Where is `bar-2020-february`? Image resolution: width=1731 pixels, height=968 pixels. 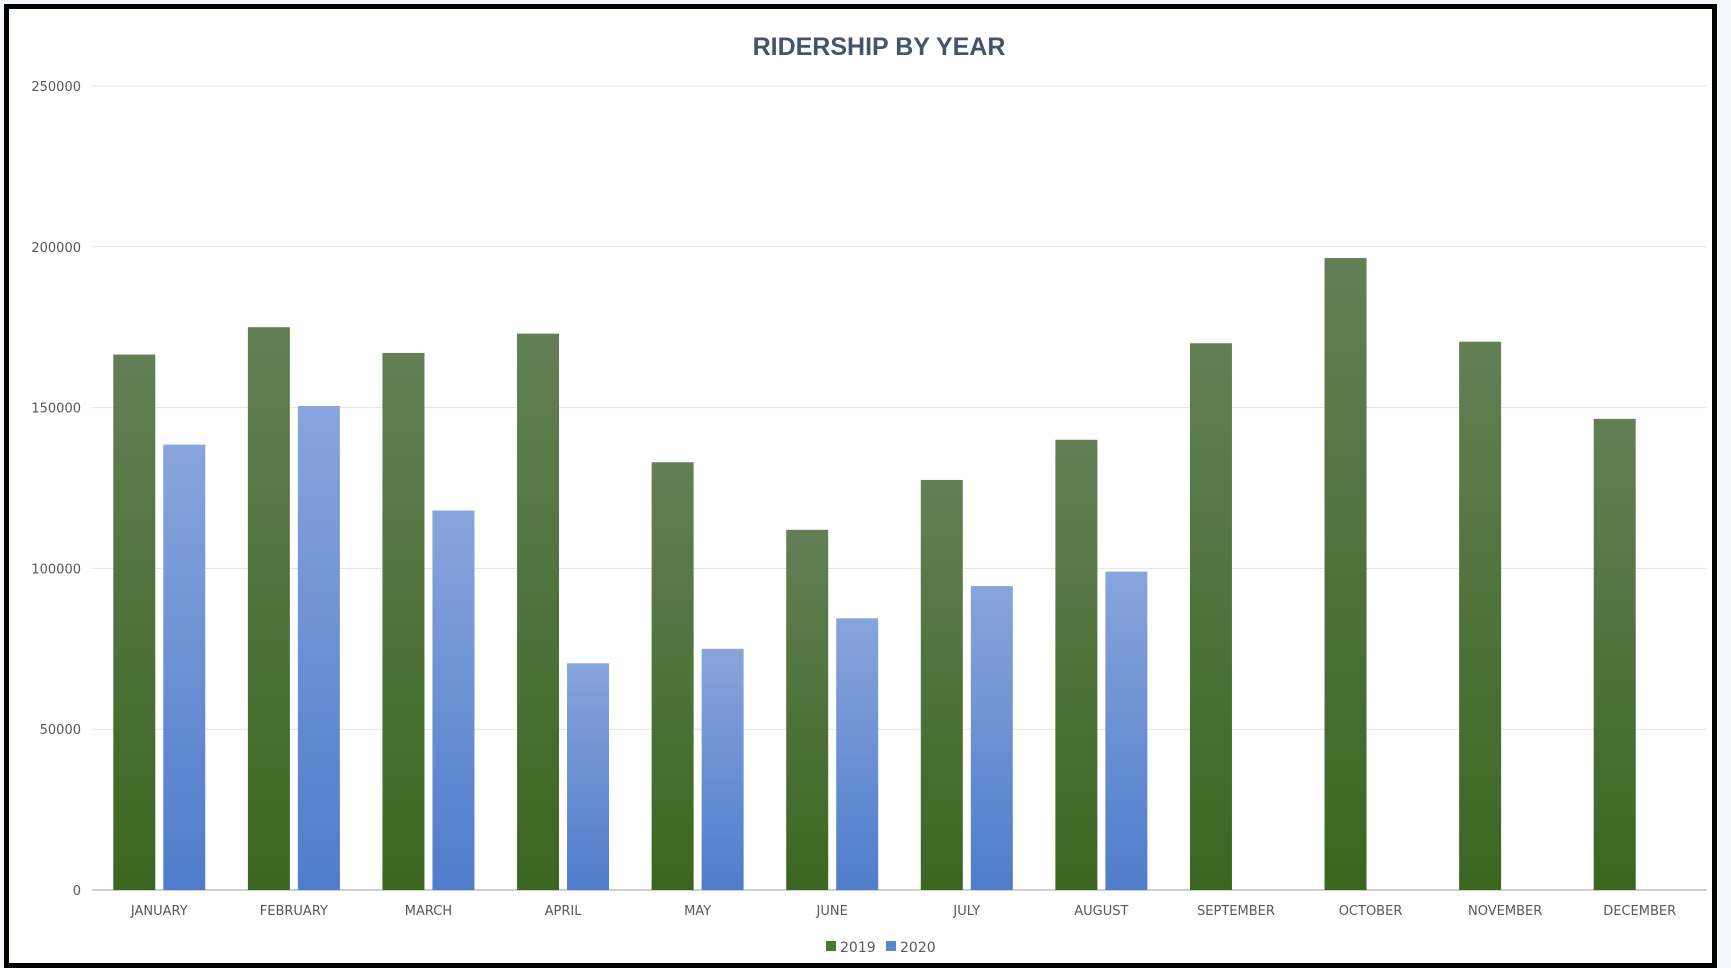 bar-2020-february is located at coordinates (318, 647).